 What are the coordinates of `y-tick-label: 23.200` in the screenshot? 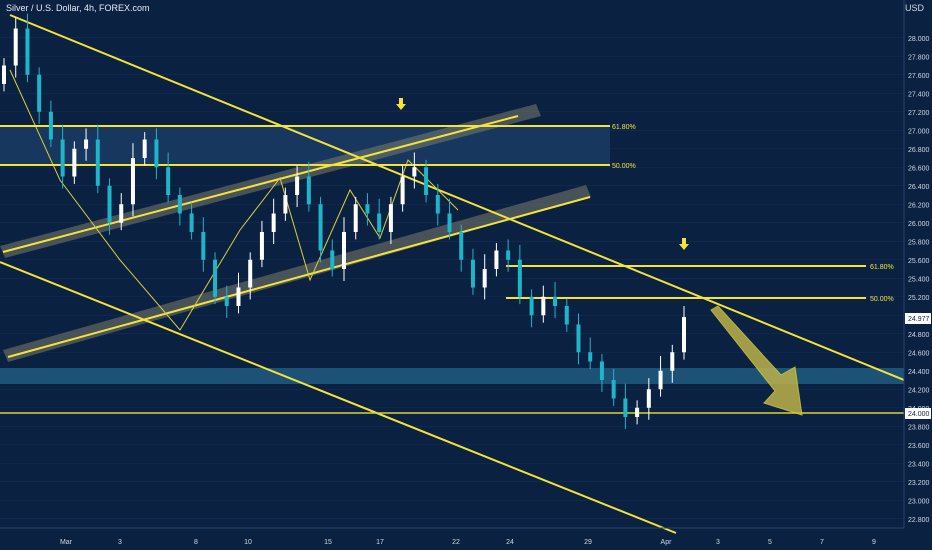 It's located at (919, 483).